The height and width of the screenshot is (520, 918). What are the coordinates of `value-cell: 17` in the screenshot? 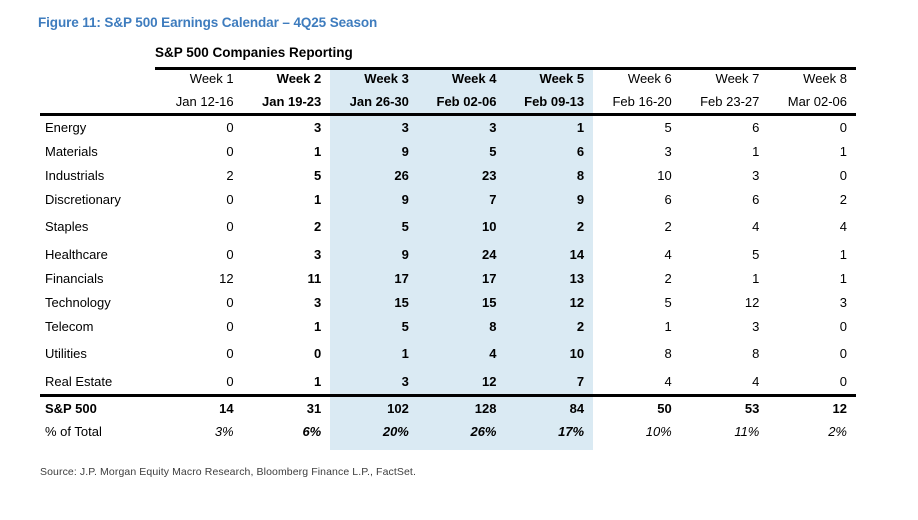 It's located at (461, 279).